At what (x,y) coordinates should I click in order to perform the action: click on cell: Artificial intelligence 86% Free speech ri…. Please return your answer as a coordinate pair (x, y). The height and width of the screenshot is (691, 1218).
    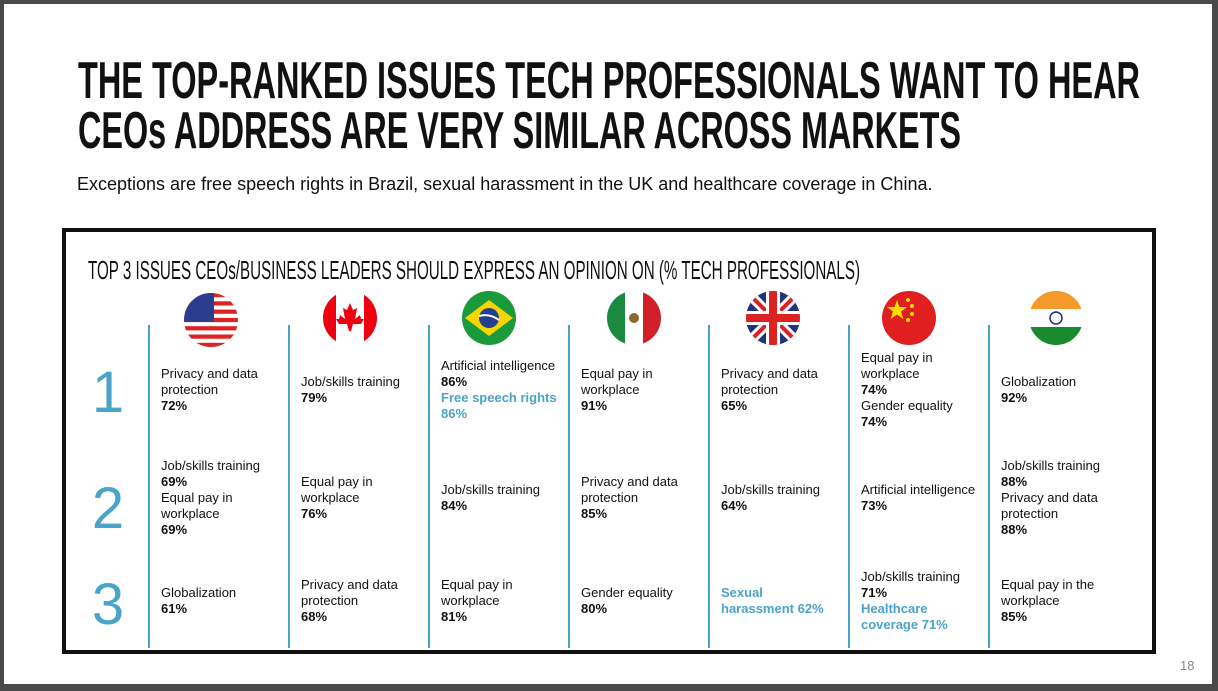
    Looking at the image, I should click on (500, 390).